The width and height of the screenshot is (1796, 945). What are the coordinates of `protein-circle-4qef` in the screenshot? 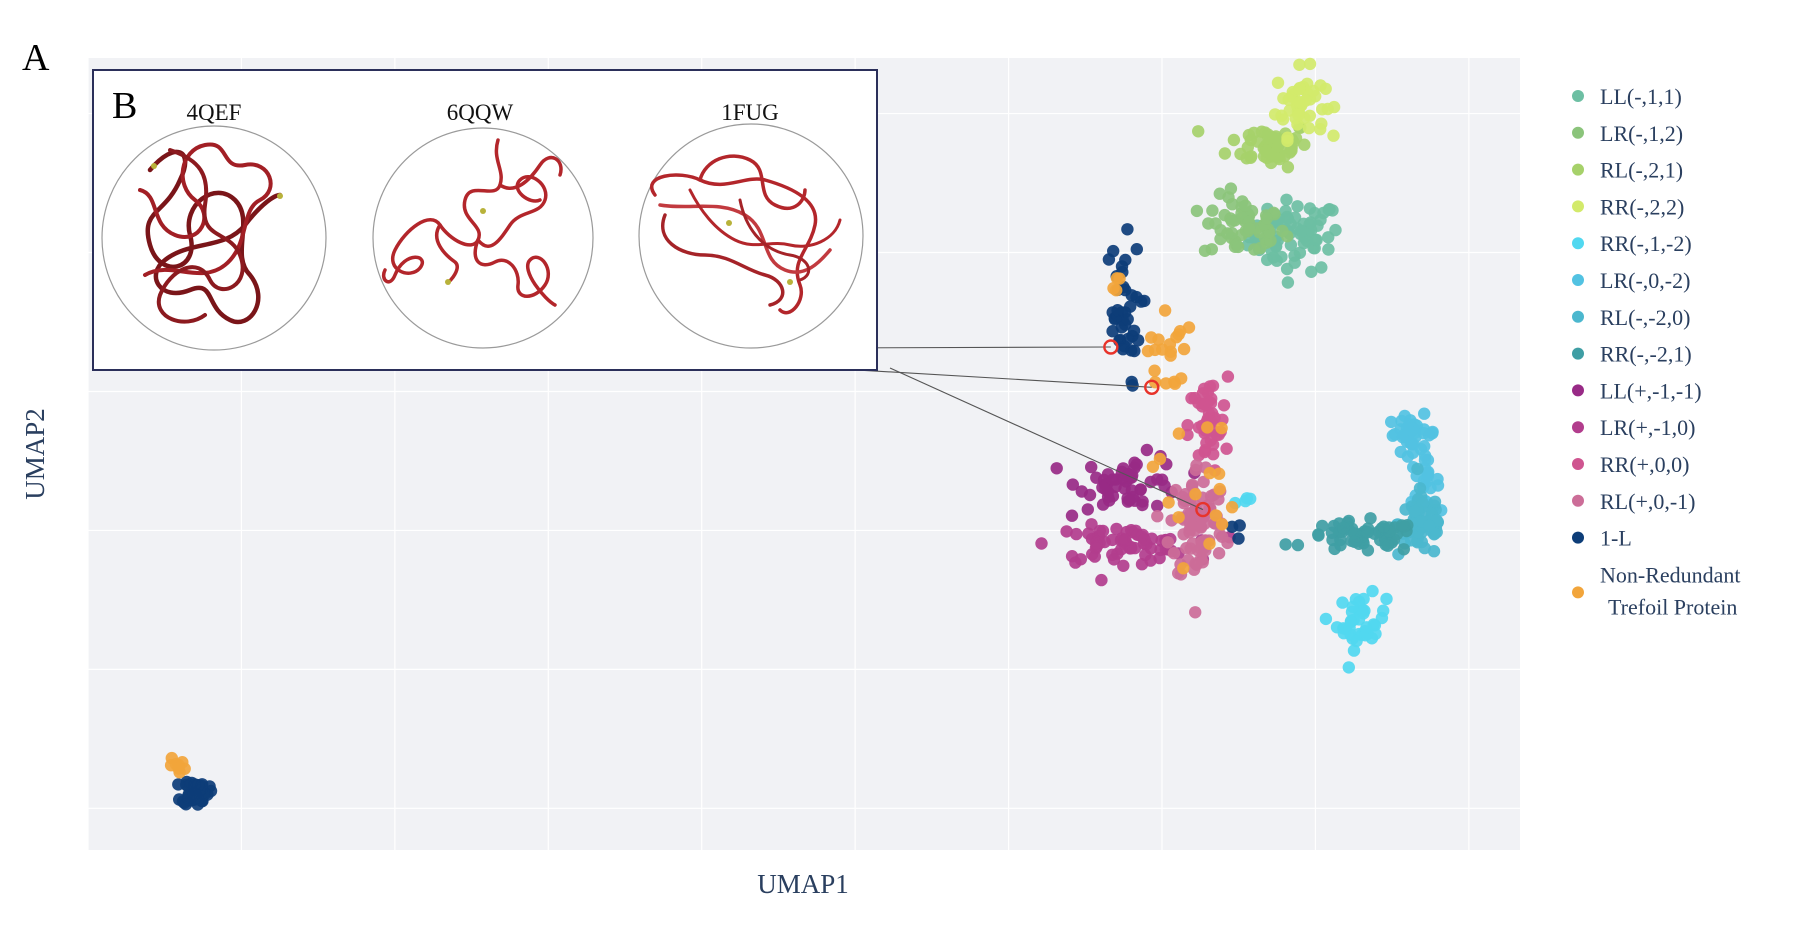 It's located at (214, 238).